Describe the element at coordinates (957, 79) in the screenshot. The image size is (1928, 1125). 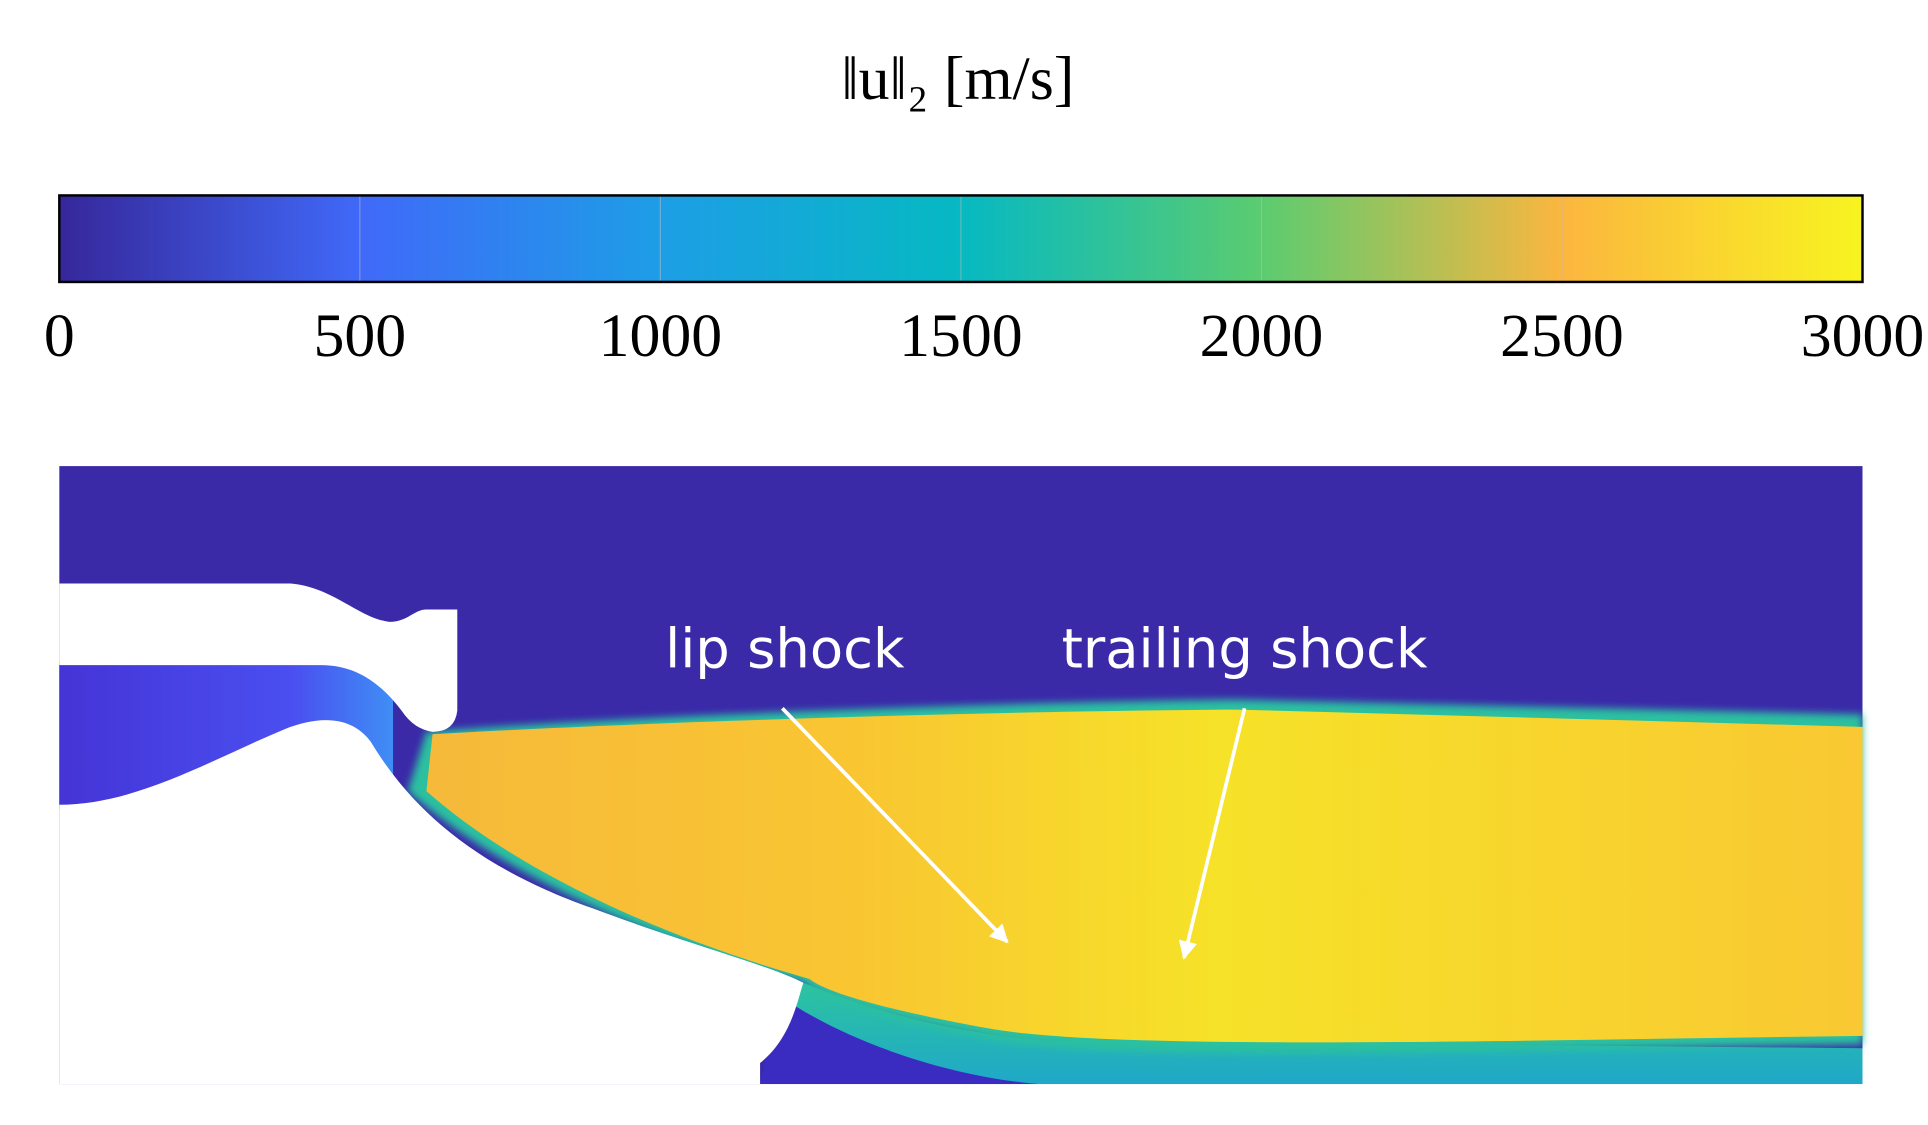
I see `colorbar-title: ‖u‖₂ [m/s]` at that location.